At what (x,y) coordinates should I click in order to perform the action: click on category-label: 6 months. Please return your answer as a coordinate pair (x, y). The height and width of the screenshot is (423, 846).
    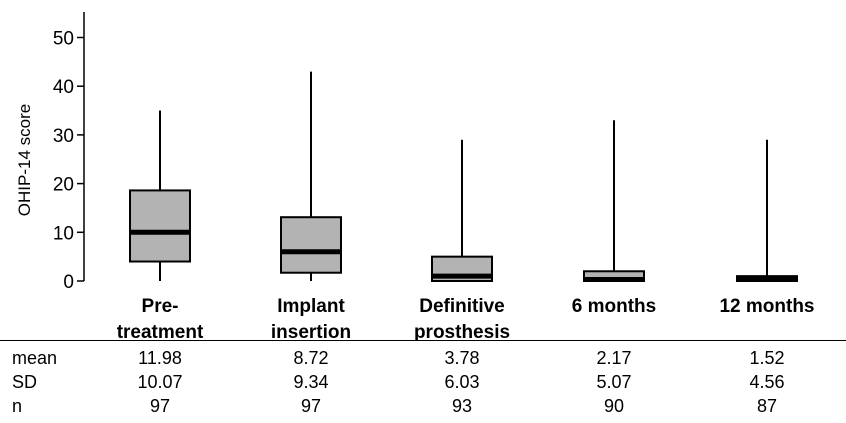
    Looking at the image, I should click on (614, 306).